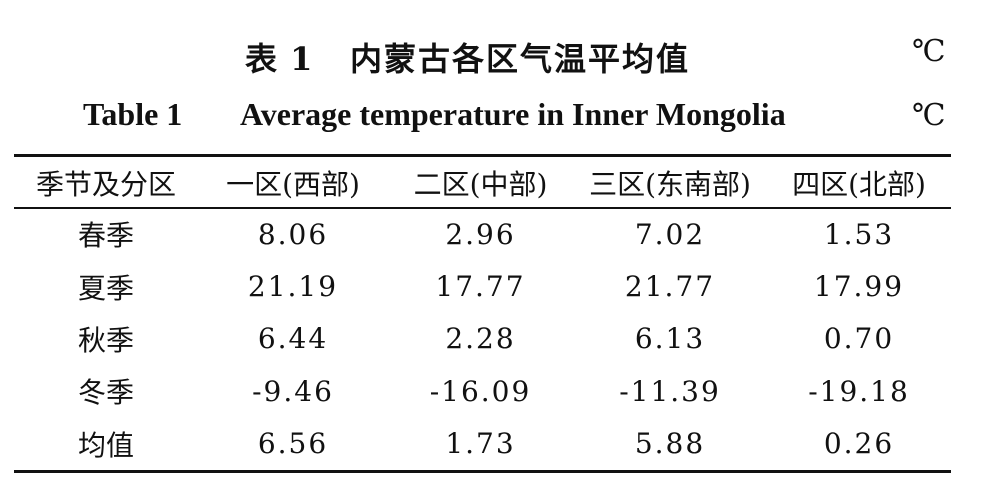  Describe the element at coordinates (293, 184) in the screenshot. I see `header-zone-1-west: 一区(西部)` at that location.